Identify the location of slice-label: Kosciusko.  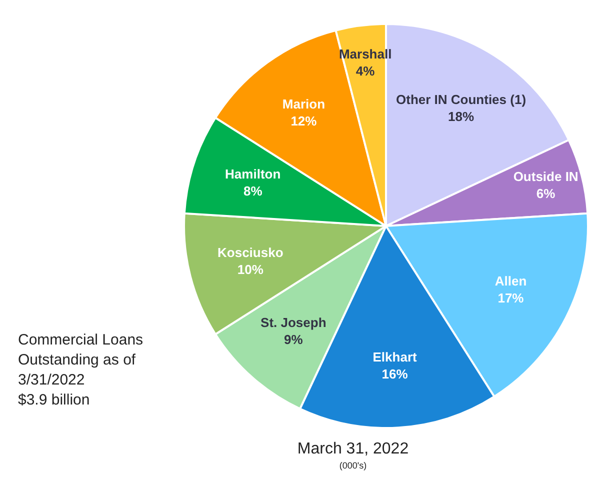
(251, 252).